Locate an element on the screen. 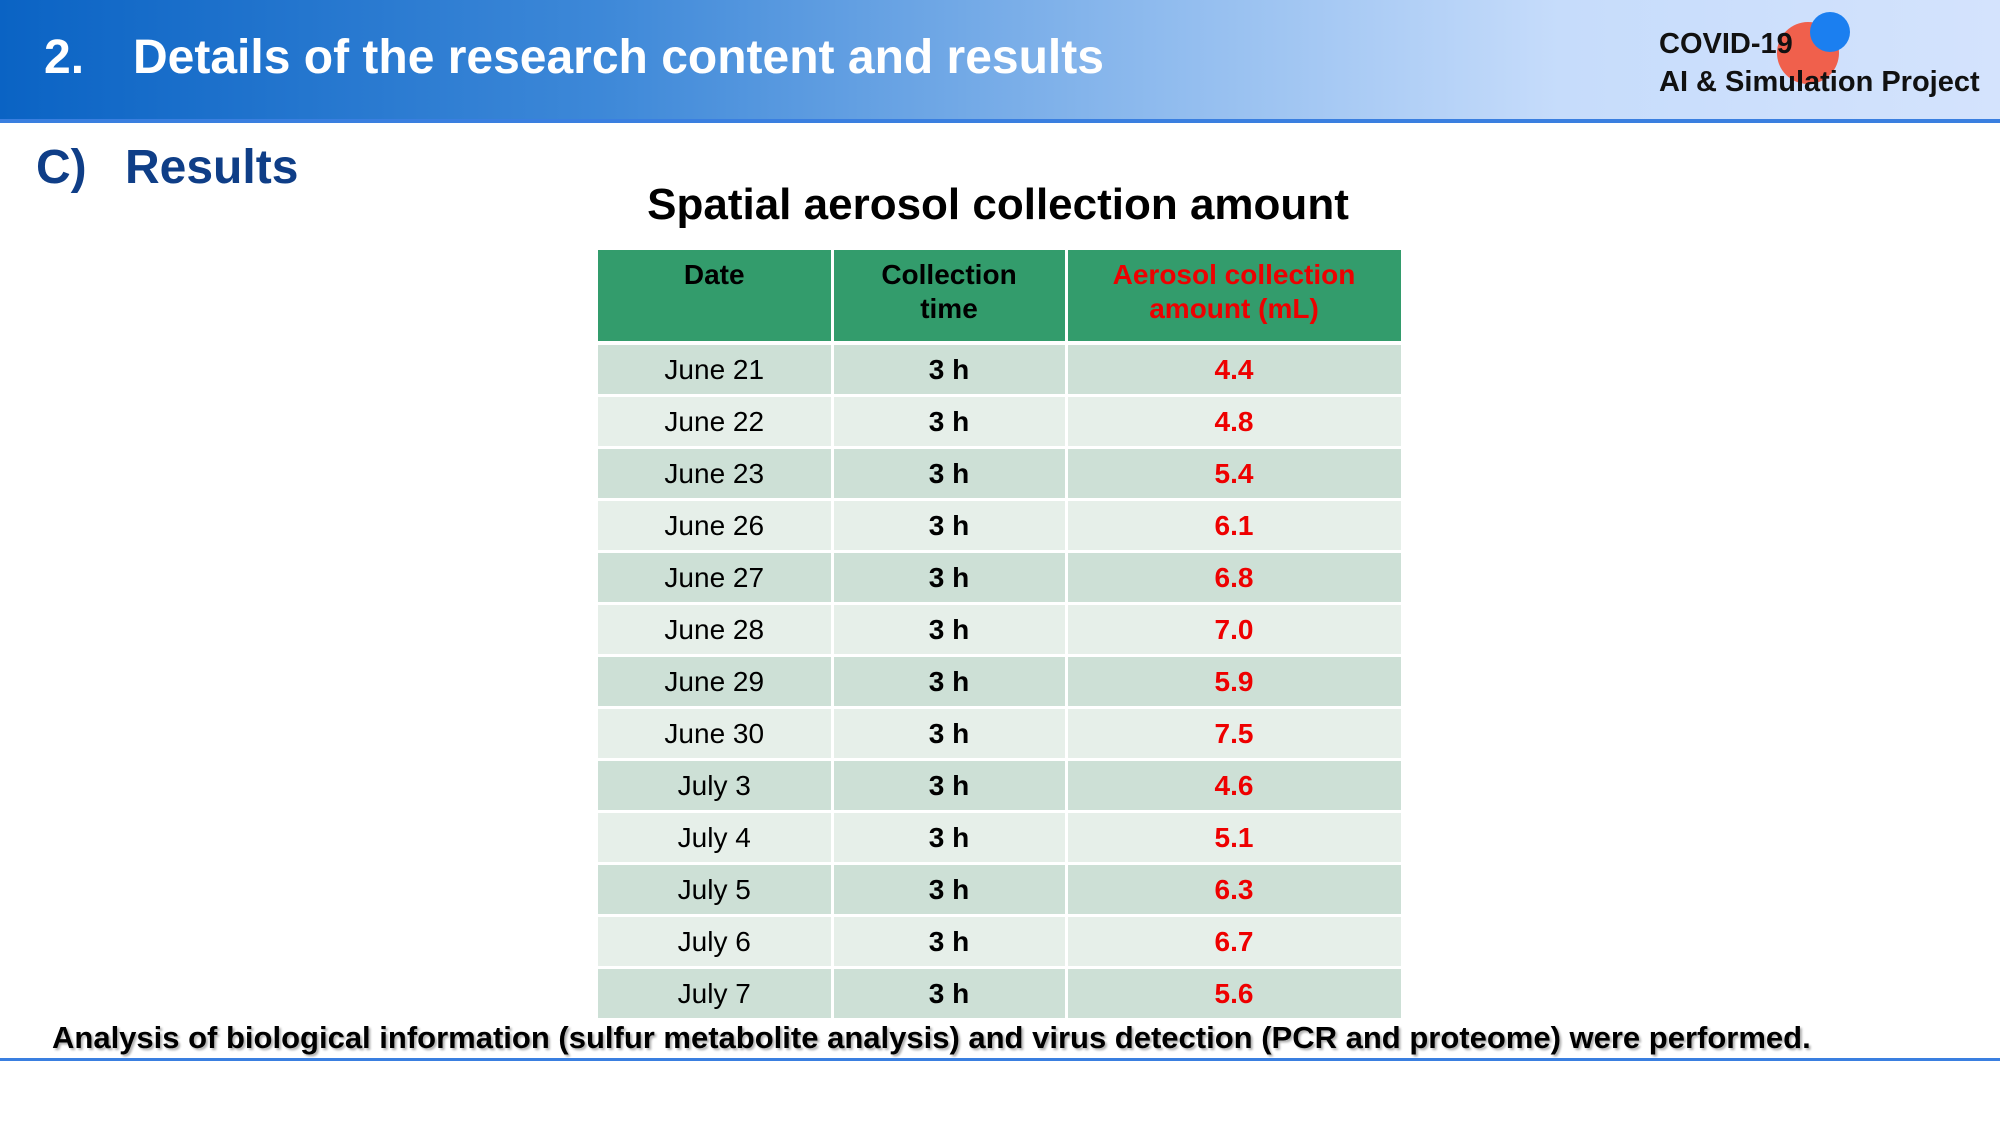 The height and width of the screenshot is (1125, 2000). amount-cell: 5.9 is located at coordinates (1235, 682).